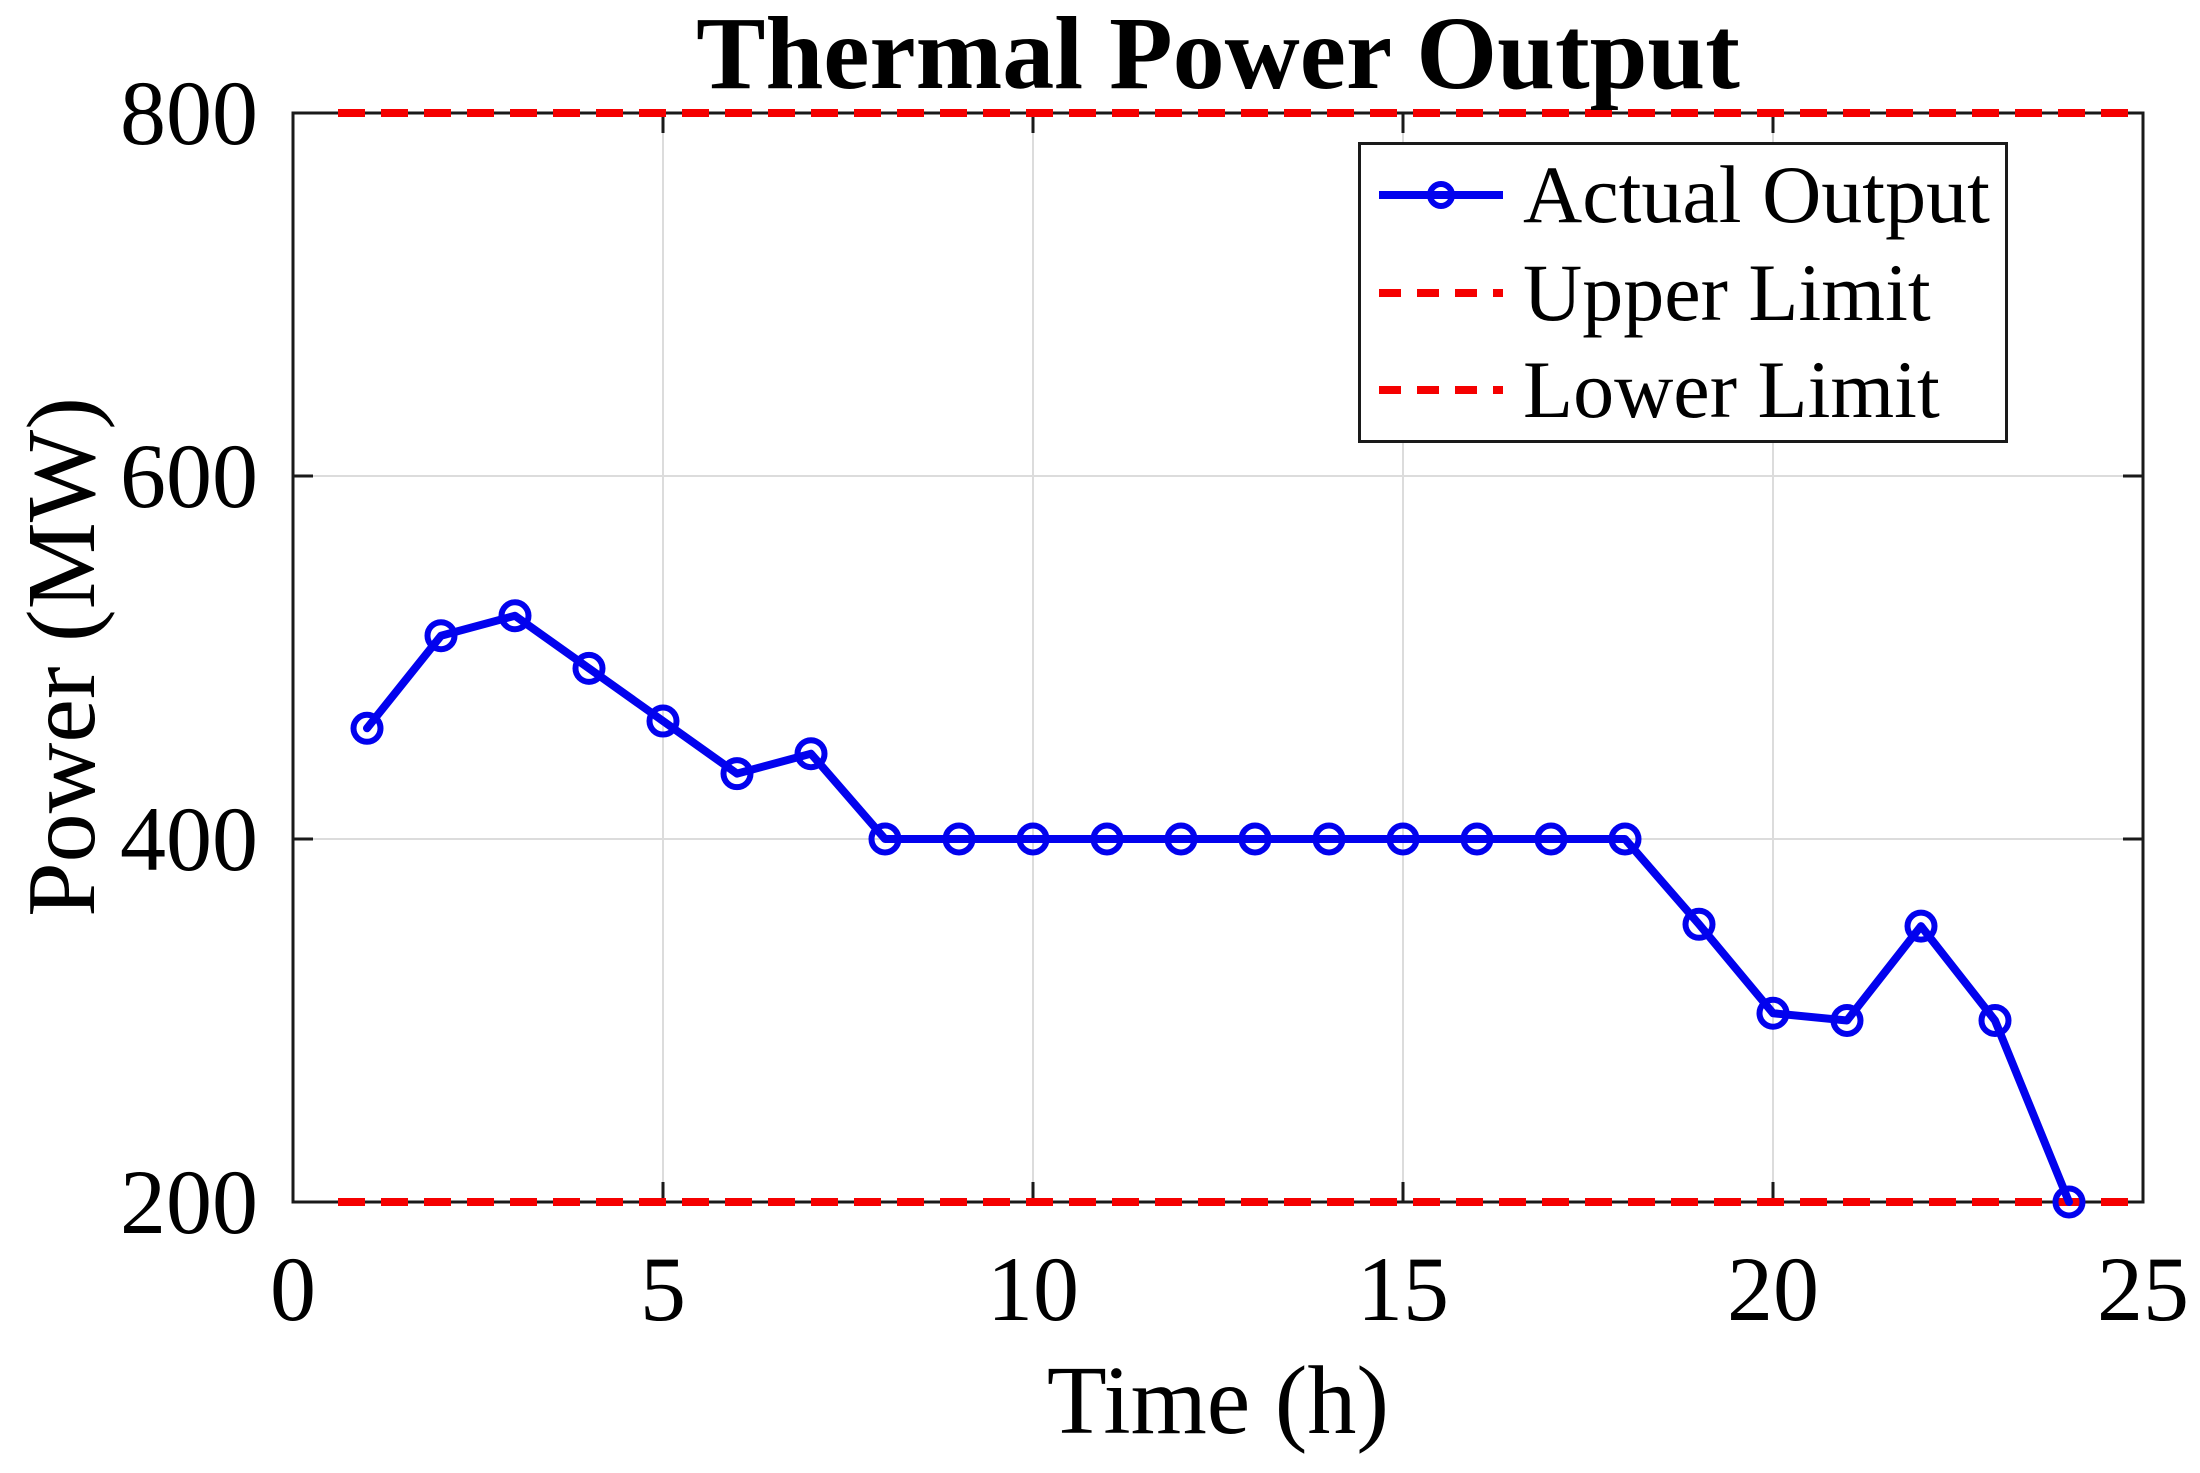 This screenshot has width=2200, height=1473. Describe the element at coordinates (1773, 1289) in the screenshot. I see `x-tick-label: 20` at that location.